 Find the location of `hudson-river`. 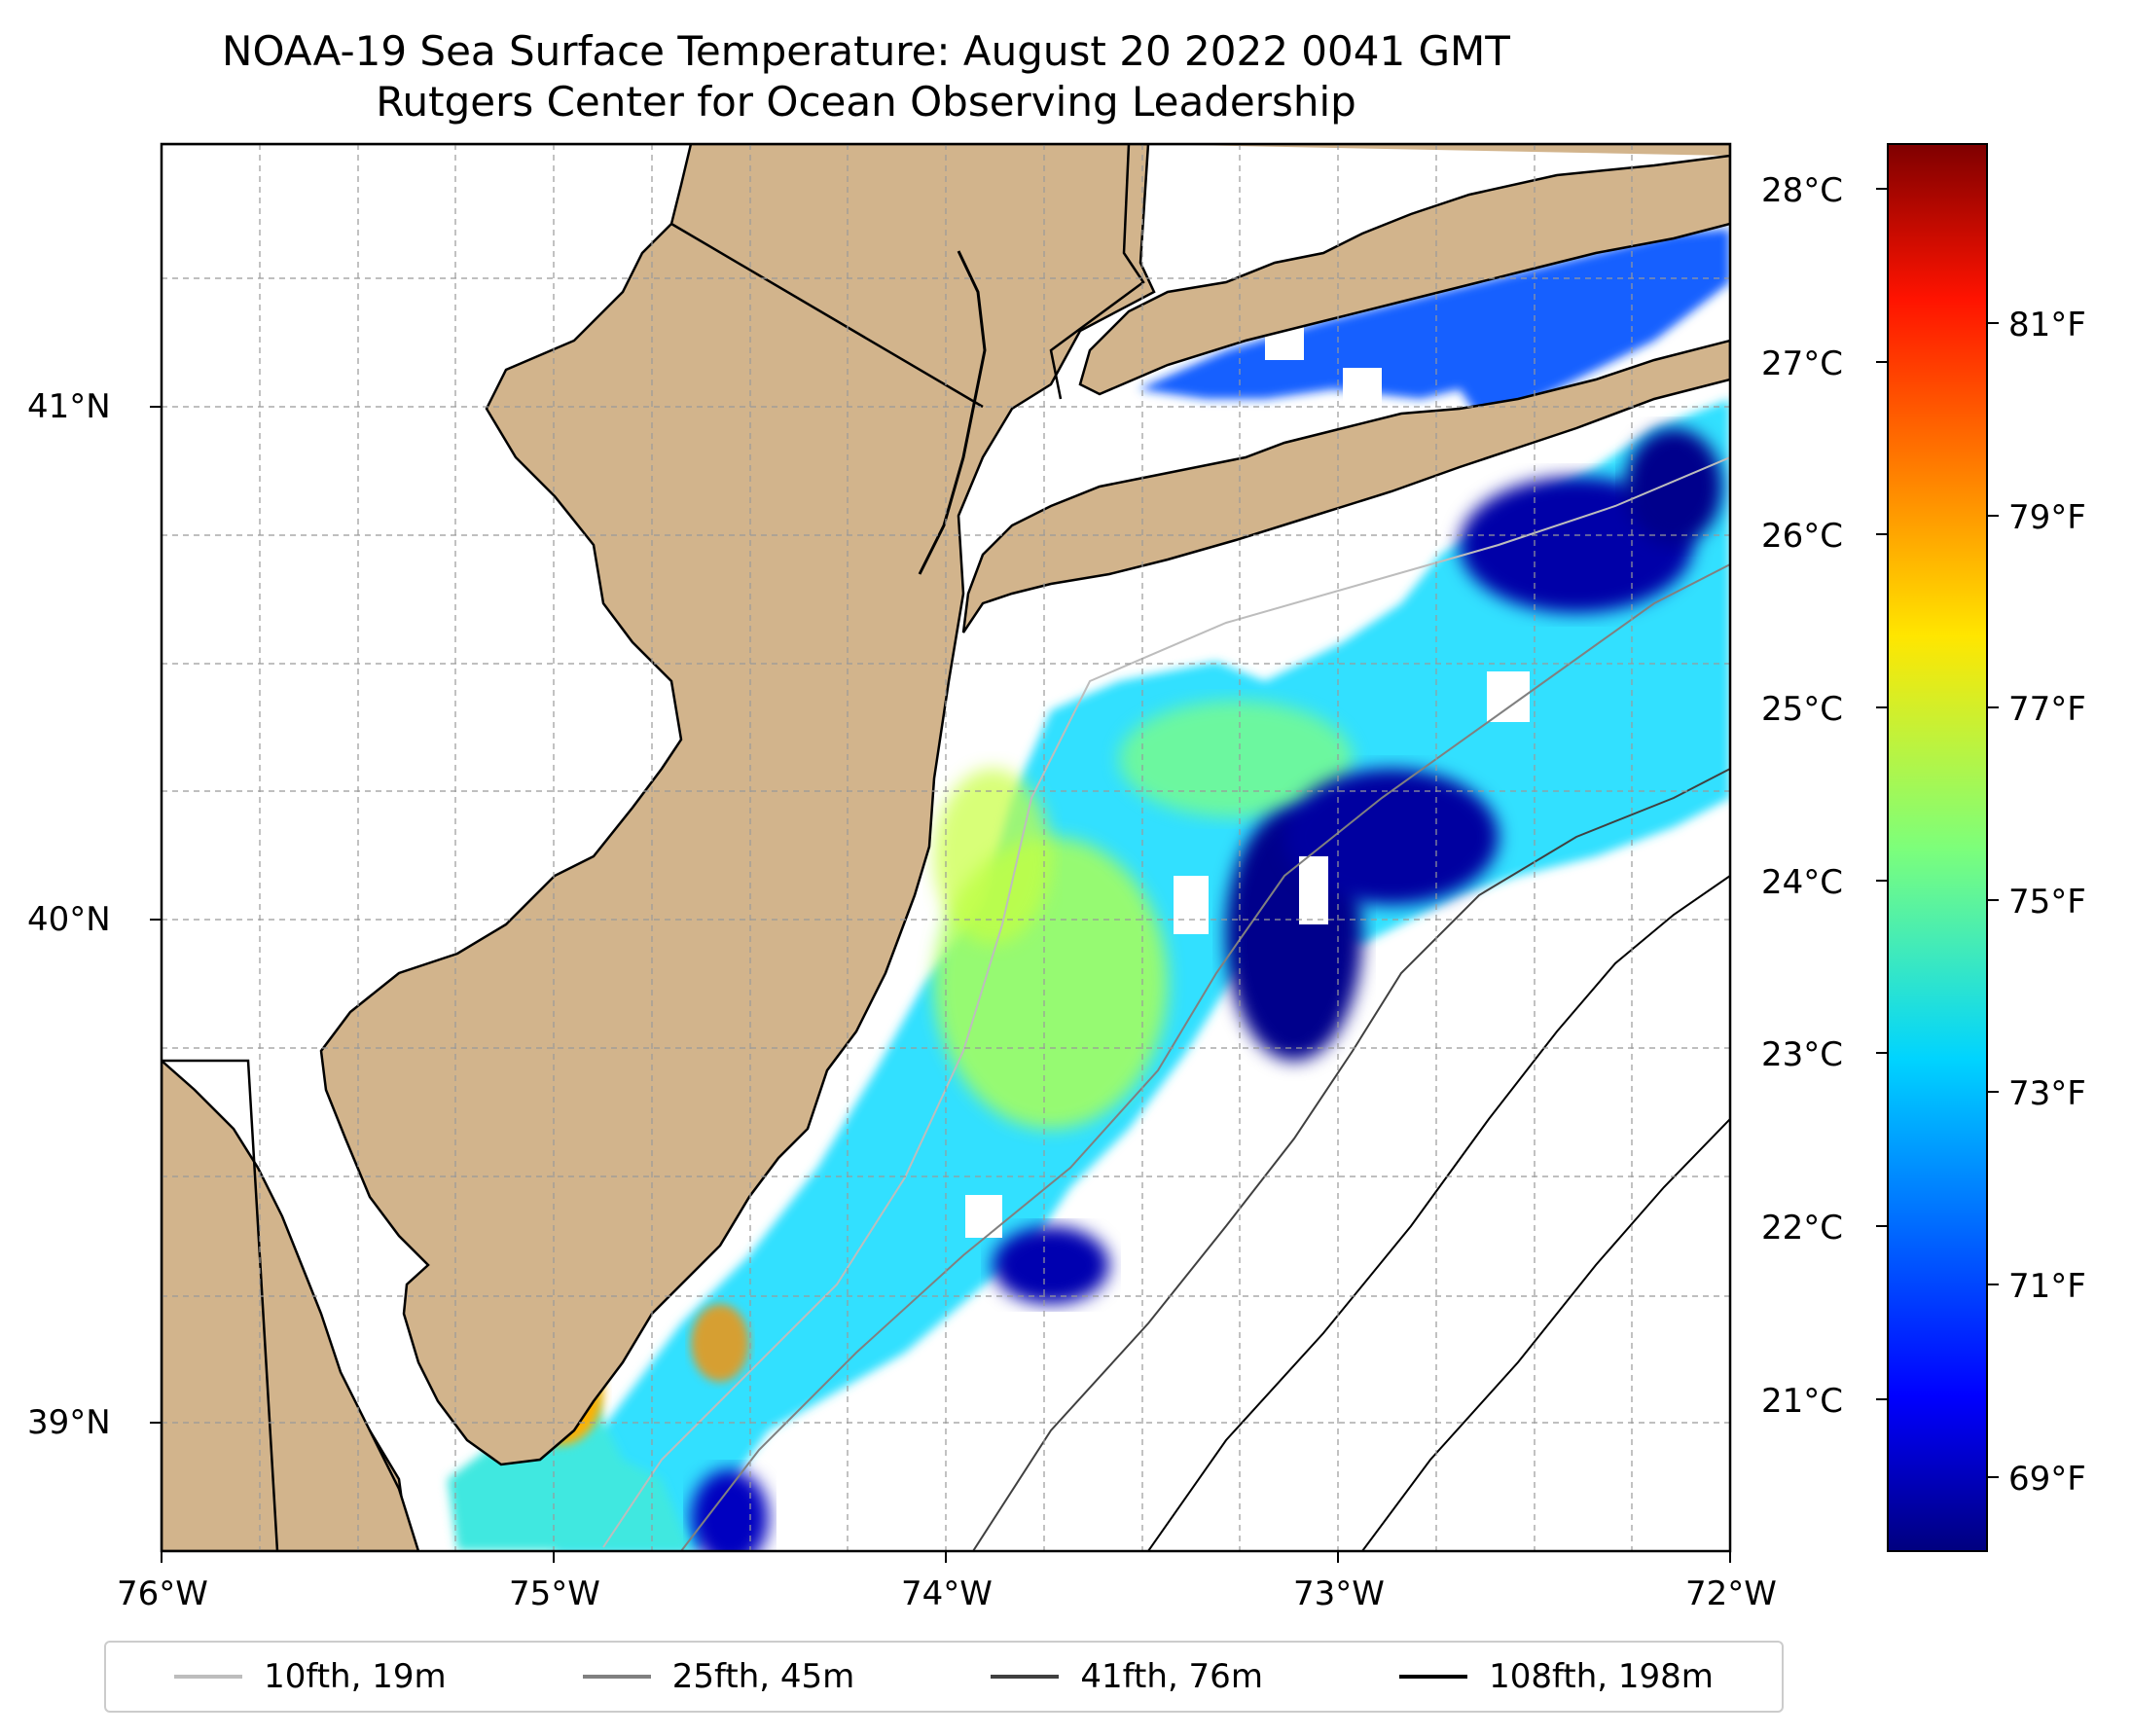

hudson-river is located at coordinates (953, 413).